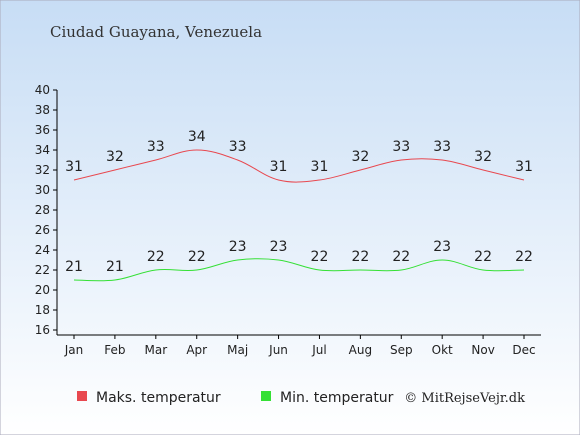 The width and height of the screenshot is (580, 435). I want to click on x-tick-label: Aug, so click(360, 350).